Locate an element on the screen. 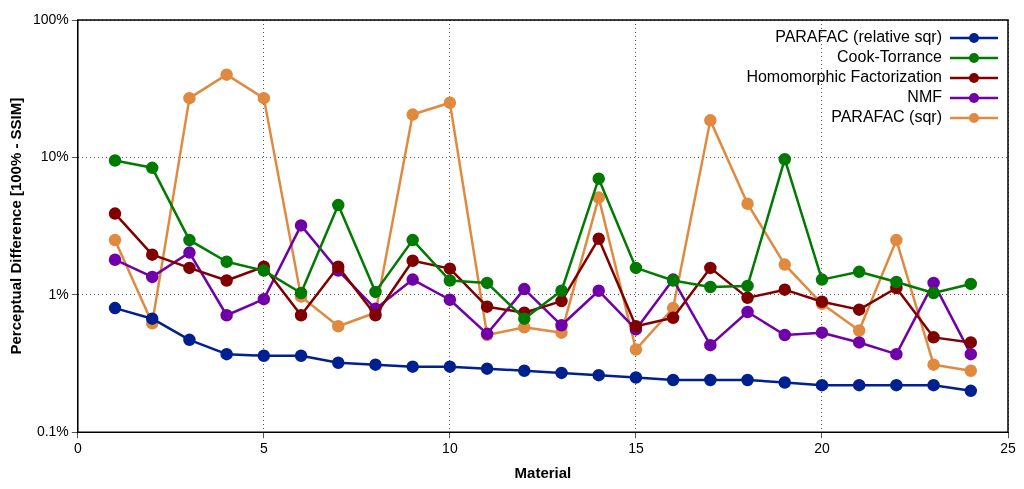 This screenshot has width=1024, height=489. x-tick-label: 25 is located at coordinates (1008, 448).